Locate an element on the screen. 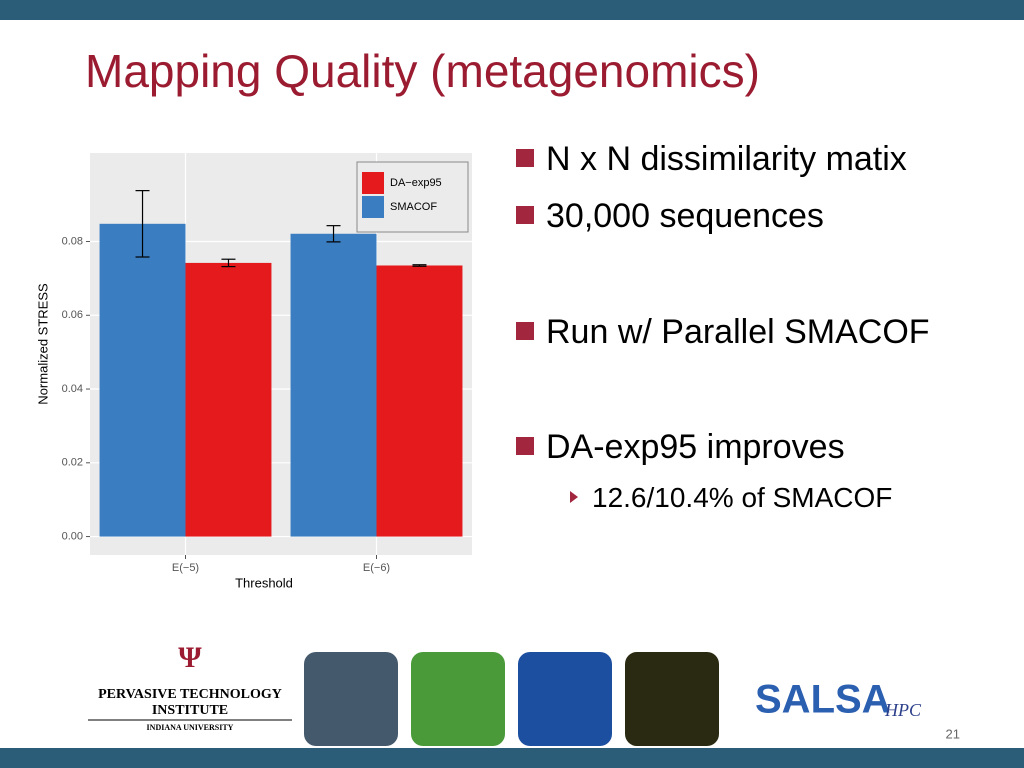  slide-title: Mapping Quality (metagenomics) is located at coordinates (422, 71).